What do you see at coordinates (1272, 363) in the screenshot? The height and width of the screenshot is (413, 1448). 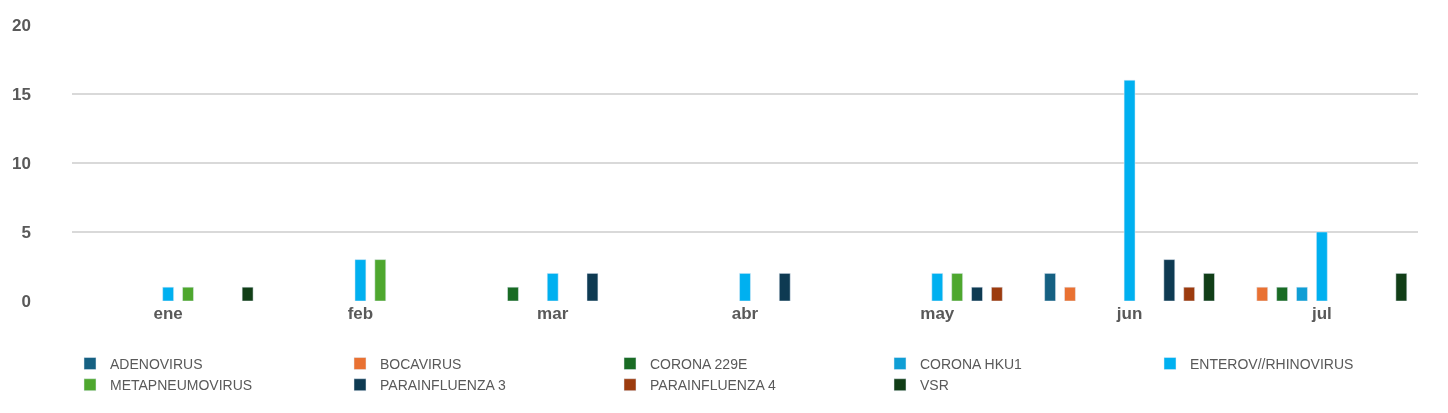 I see `legend-label: ENTEROV//RHINOVIRUS` at bounding box center [1272, 363].